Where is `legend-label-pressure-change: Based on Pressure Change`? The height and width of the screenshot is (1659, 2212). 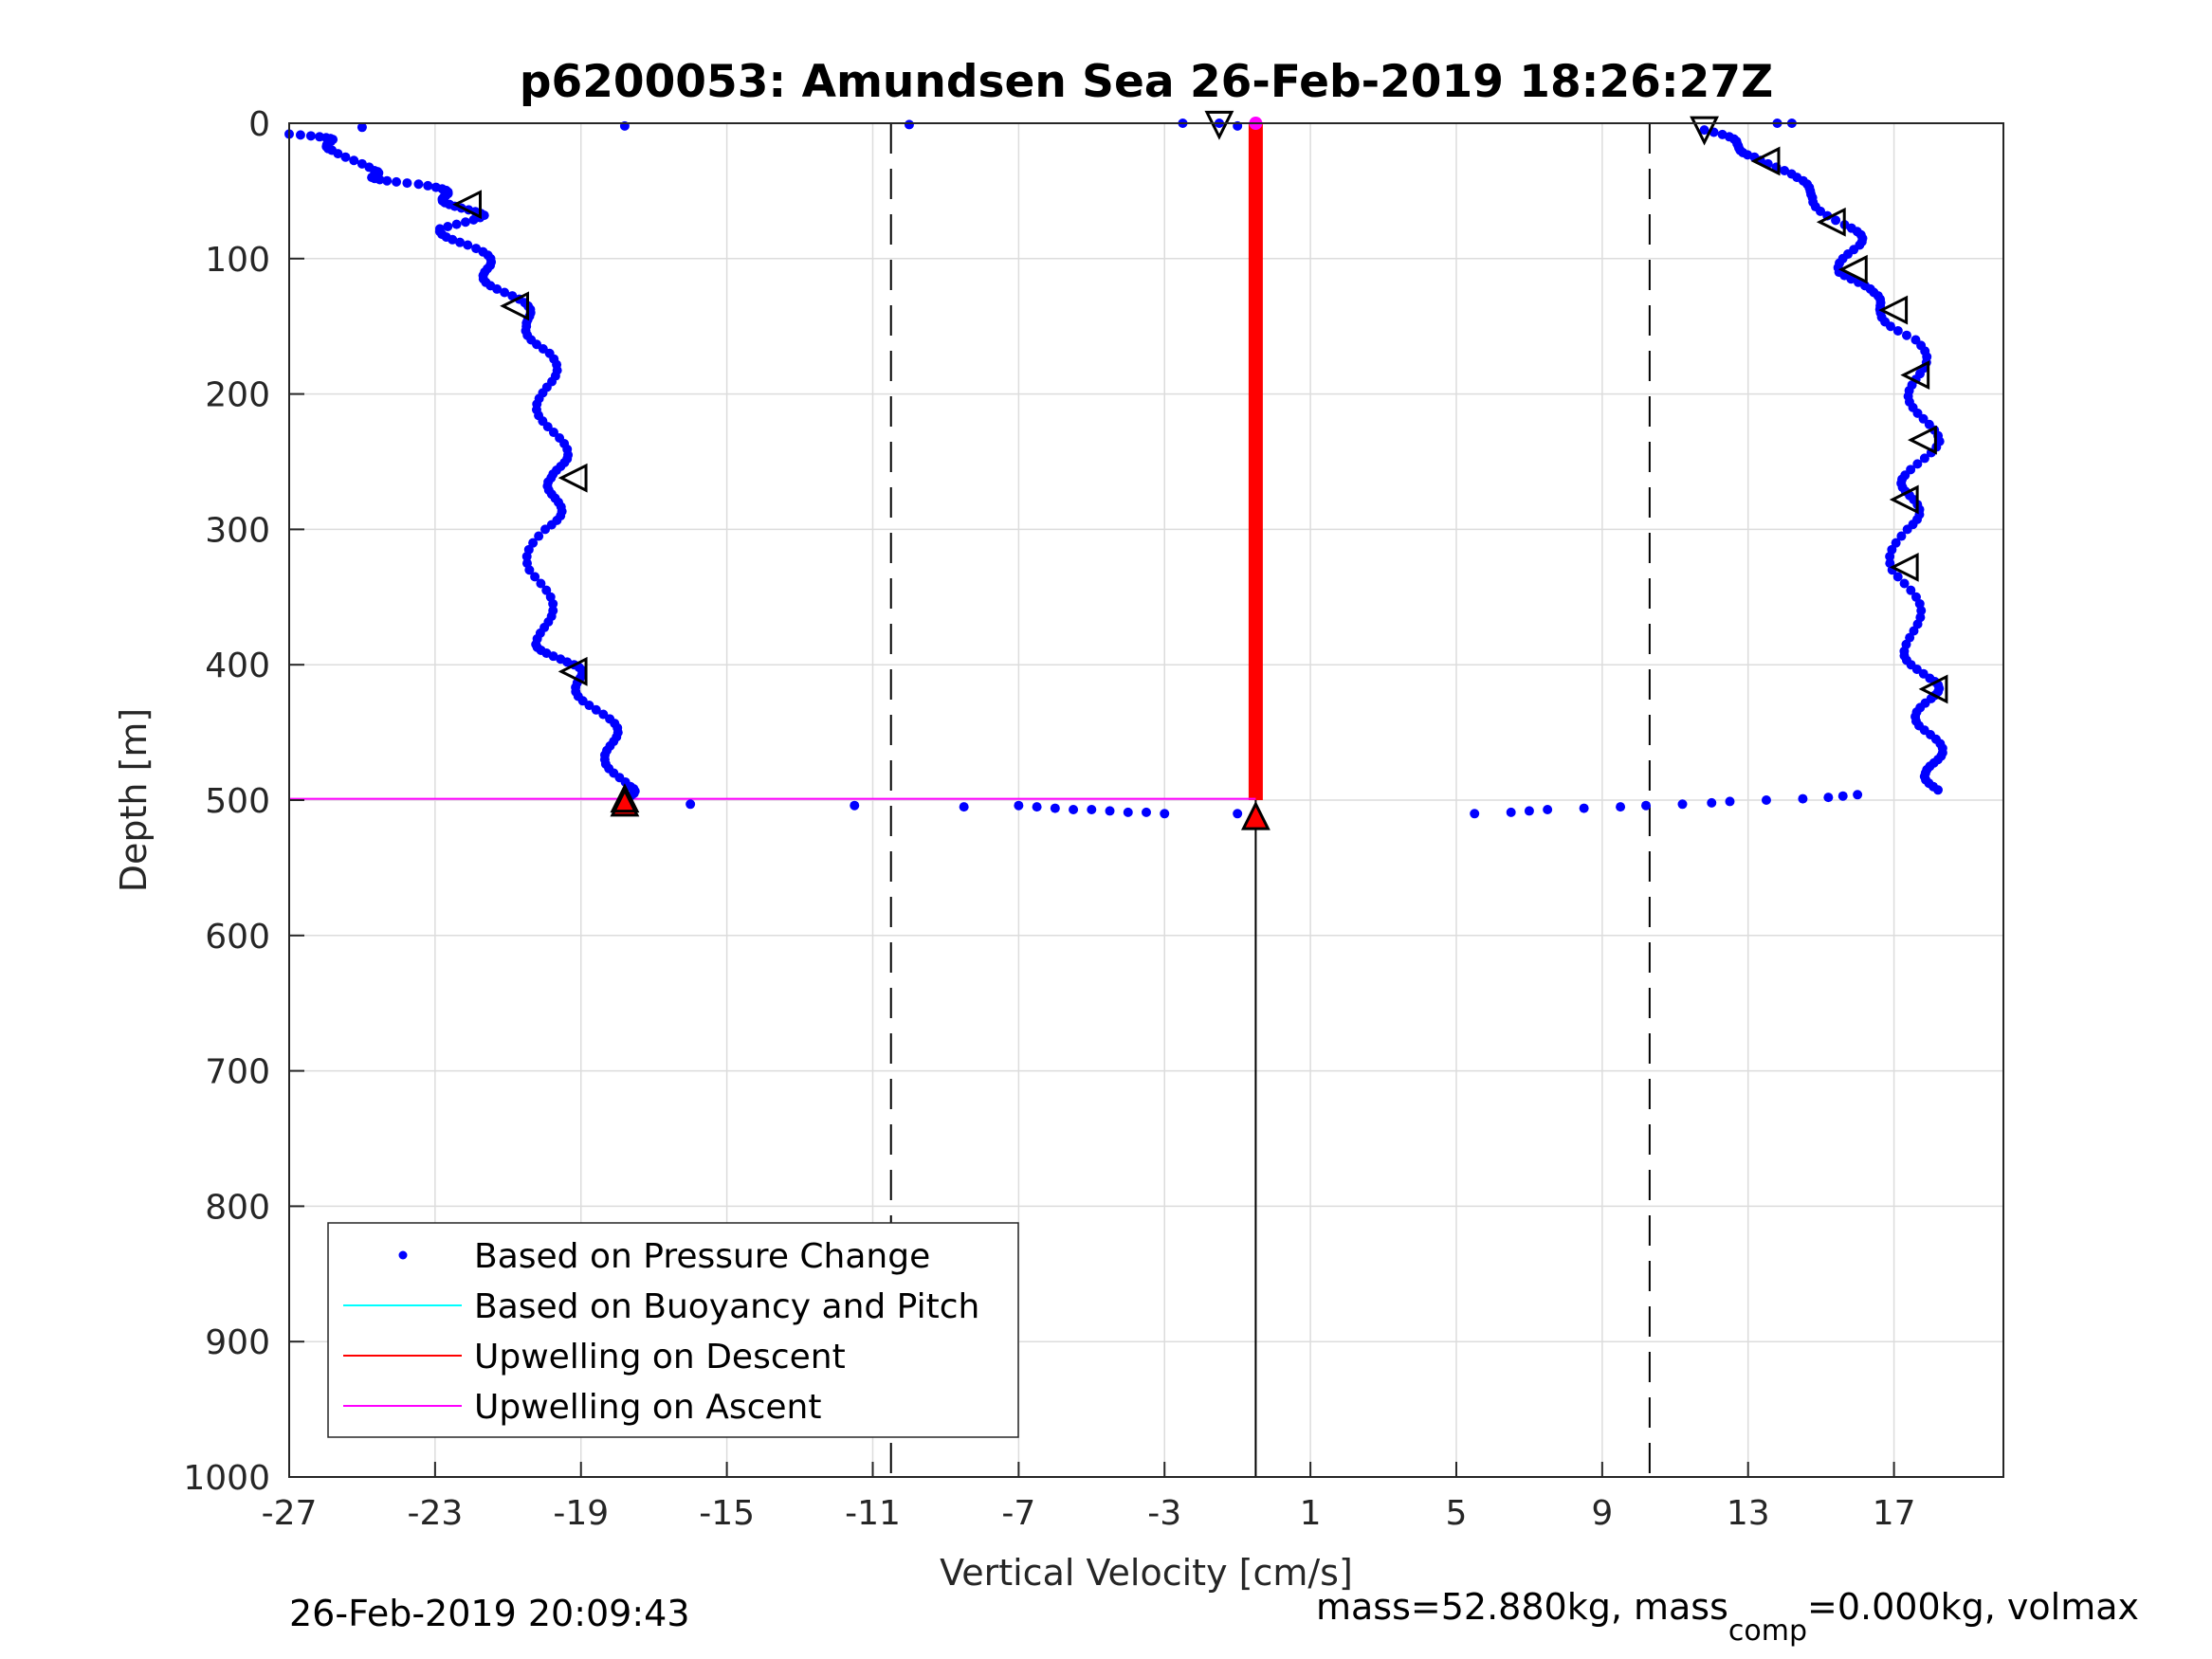
legend-label-pressure-change: Based on Pressure Change is located at coordinates (702, 1256).